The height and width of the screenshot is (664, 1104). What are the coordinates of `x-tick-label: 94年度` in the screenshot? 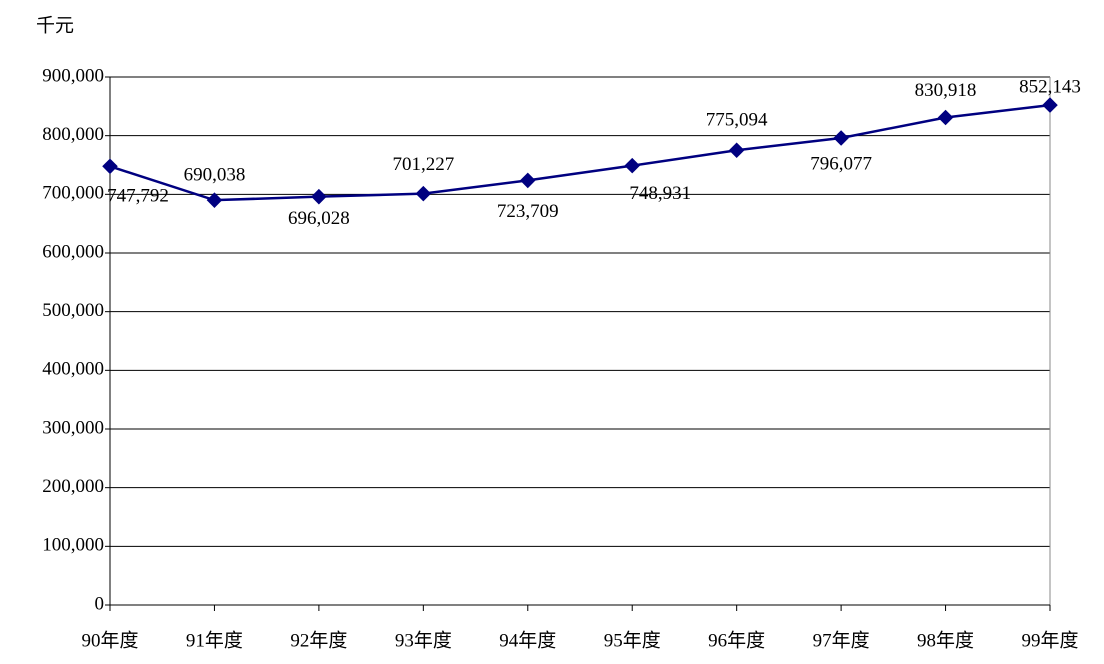 It's located at (527, 640).